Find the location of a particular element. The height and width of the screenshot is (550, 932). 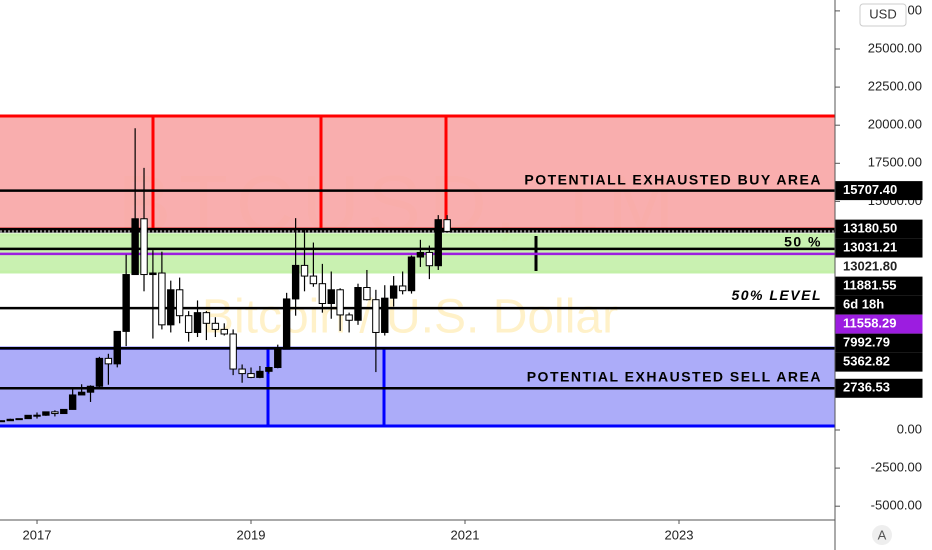

x-tick-label: 2023 is located at coordinates (679, 534).